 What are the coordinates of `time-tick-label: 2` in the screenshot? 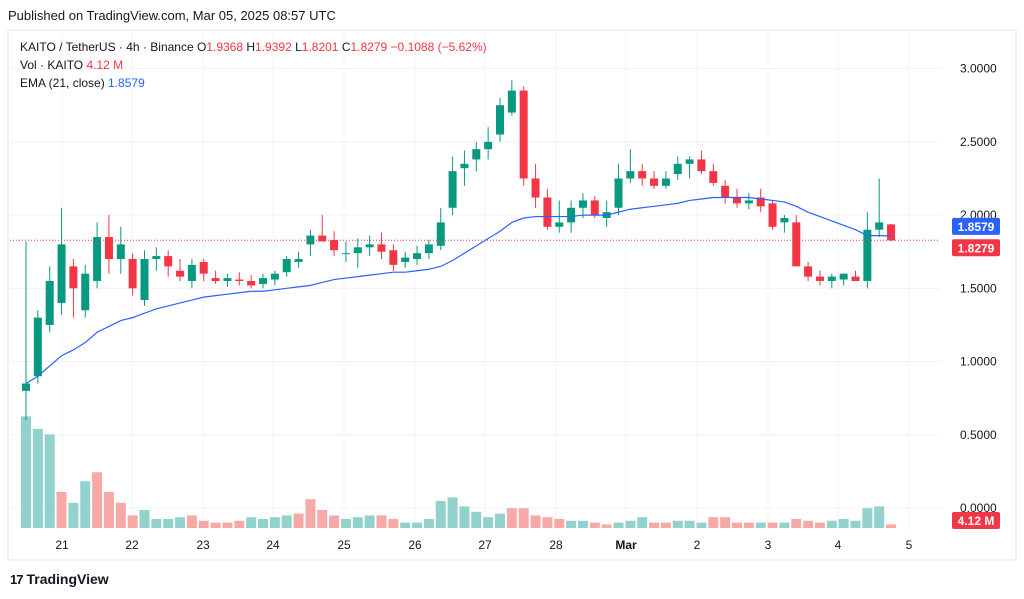 It's located at (697, 545).